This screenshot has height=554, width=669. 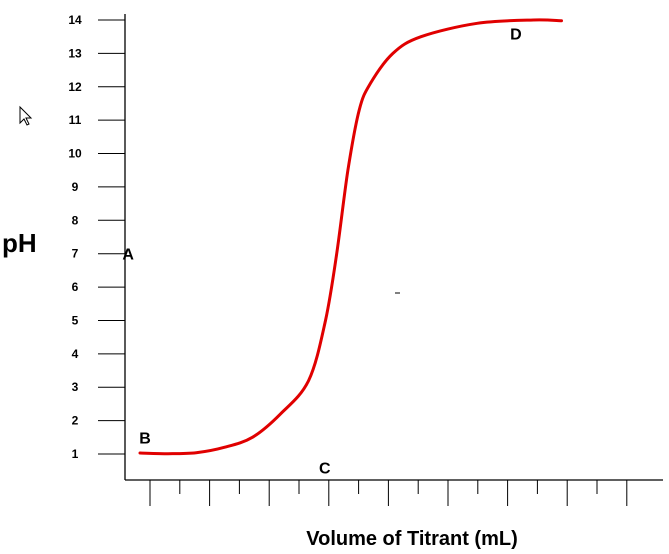 I want to click on x-axis-title: Volume of Titrant (mL), so click(x=411, y=539).